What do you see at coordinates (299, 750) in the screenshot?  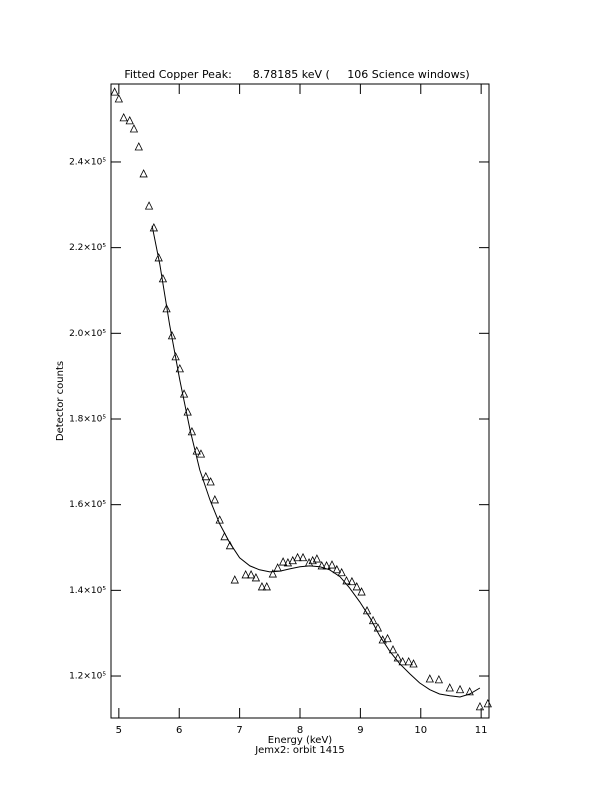 I see `subtitle: Jemx2: orbit 1415` at bounding box center [299, 750].